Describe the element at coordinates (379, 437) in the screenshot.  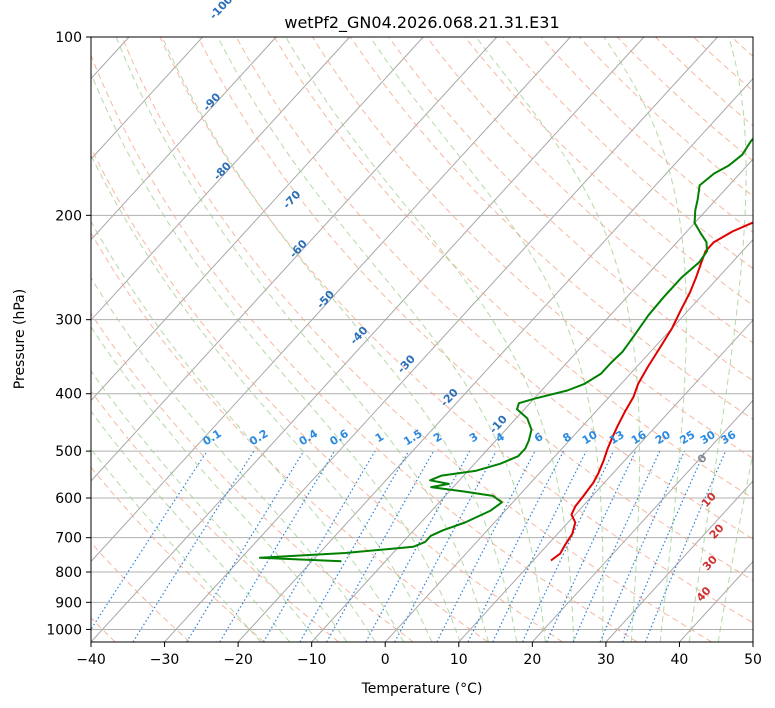
I see `mixing-ratio-label: 1` at that location.